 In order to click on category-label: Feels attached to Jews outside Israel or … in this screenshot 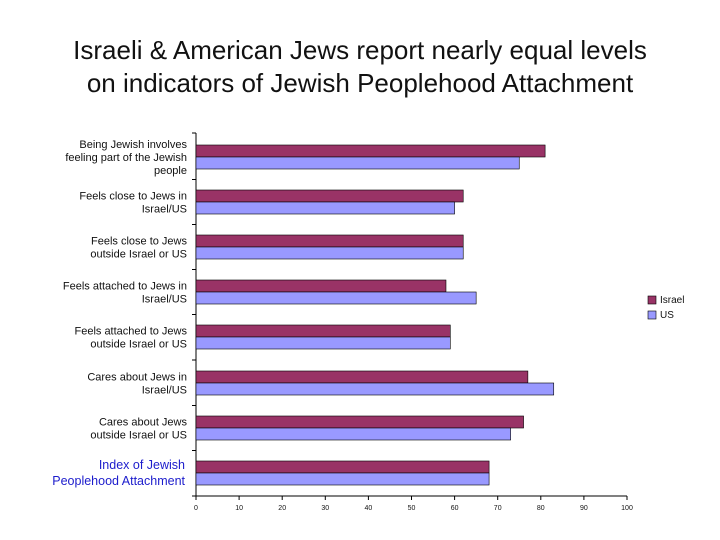, I will do `click(130, 338)`.